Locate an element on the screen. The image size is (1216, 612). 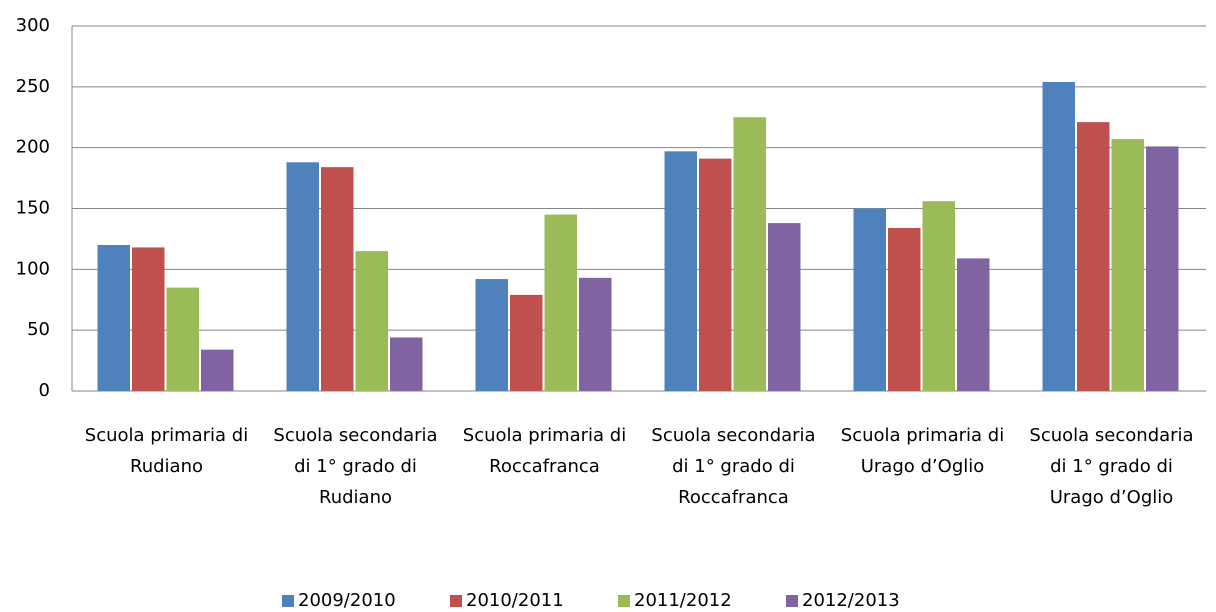
legend-label: 2012/2013 is located at coordinates (851, 600).